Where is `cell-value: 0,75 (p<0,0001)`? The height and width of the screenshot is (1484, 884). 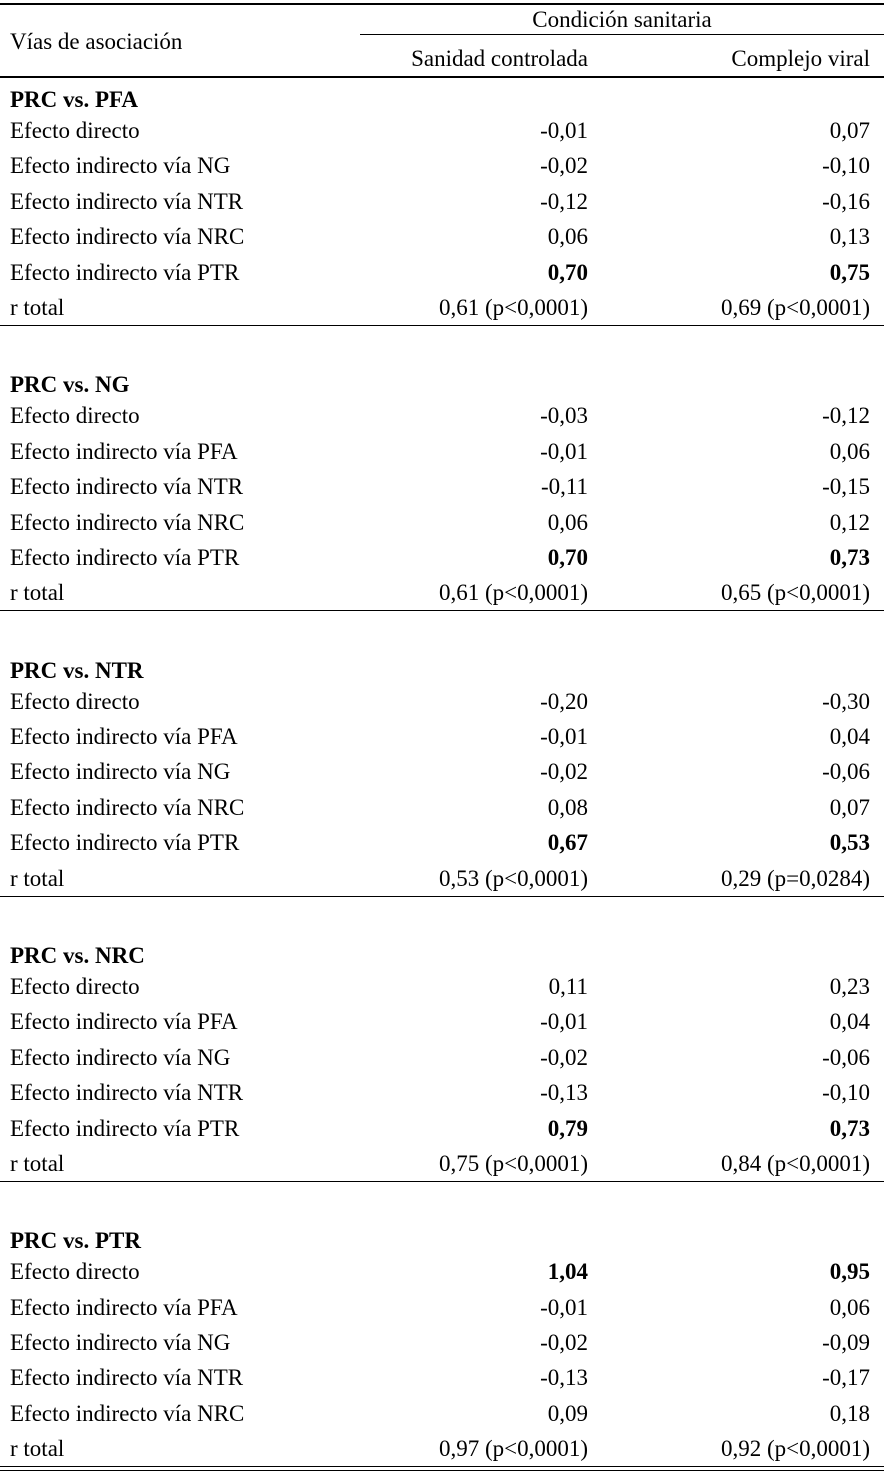 cell-value: 0,75 (p<0,0001) is located at coordinates (513, 1163).